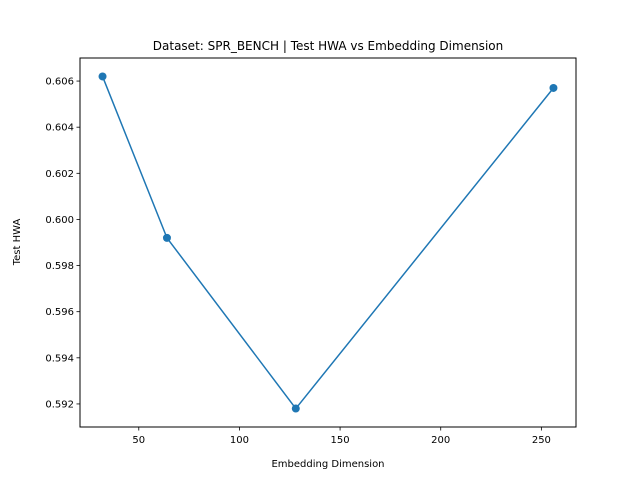 The width and height of the screenshot is (640, 480). Describe the element at coordinates (59, 312) in the screenshot. I see `y-tick-label: 0.596` at that location.